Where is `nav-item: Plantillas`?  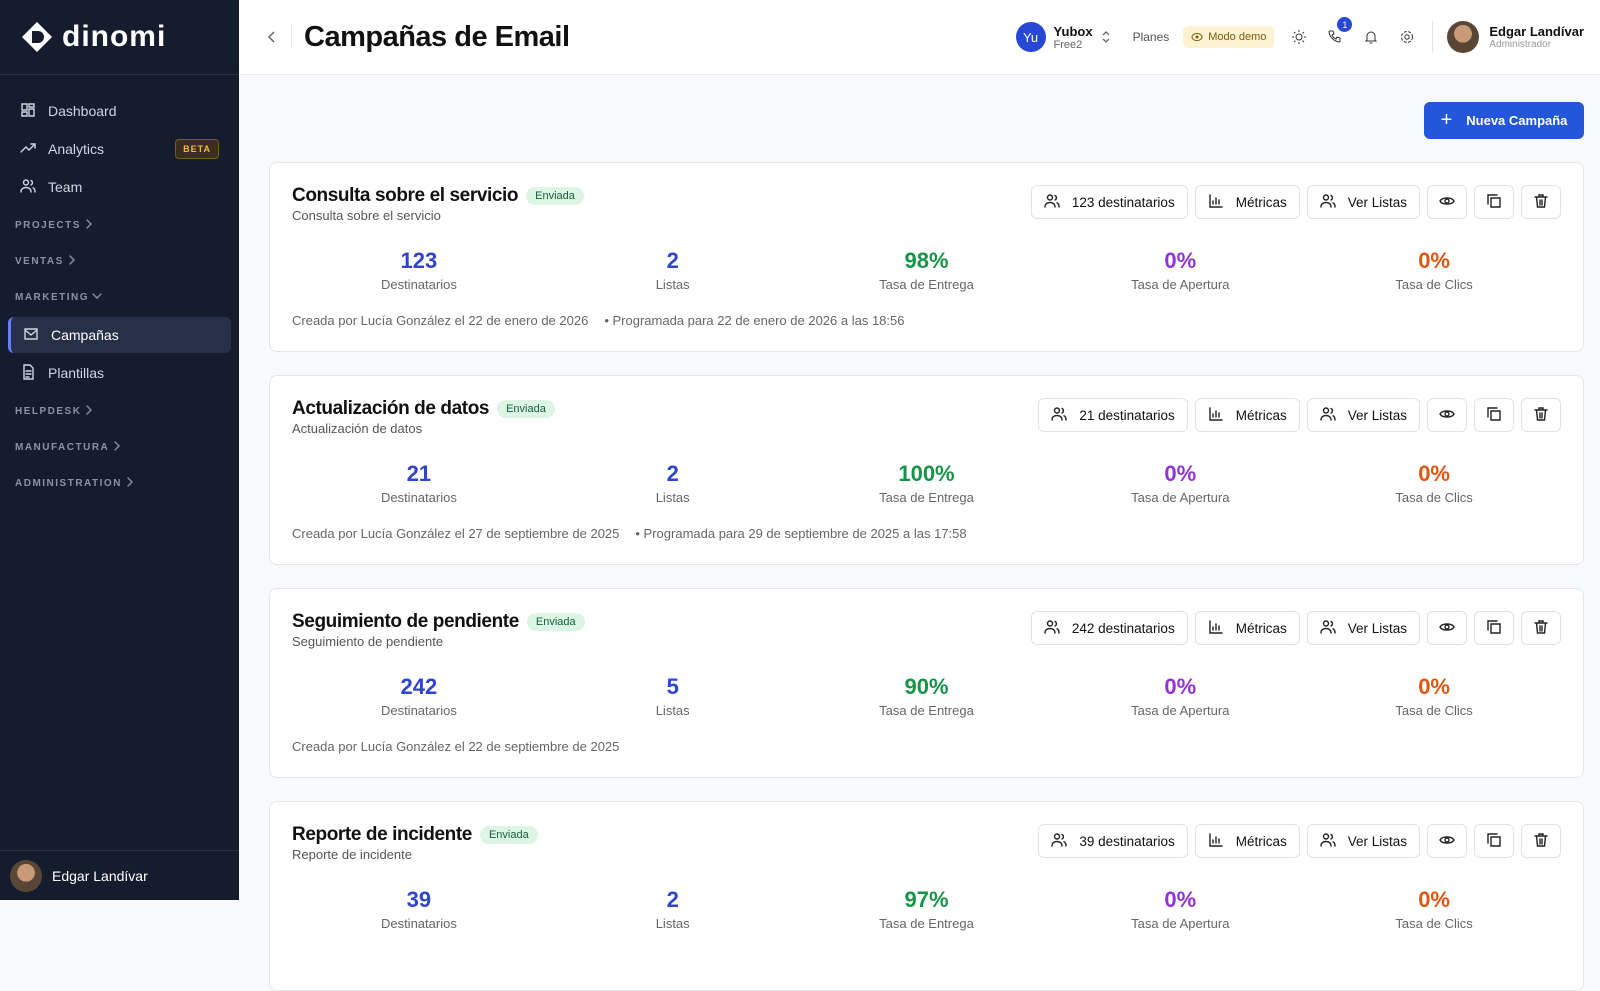 nav-item: Plantillas is located at coordinates (119, 373).